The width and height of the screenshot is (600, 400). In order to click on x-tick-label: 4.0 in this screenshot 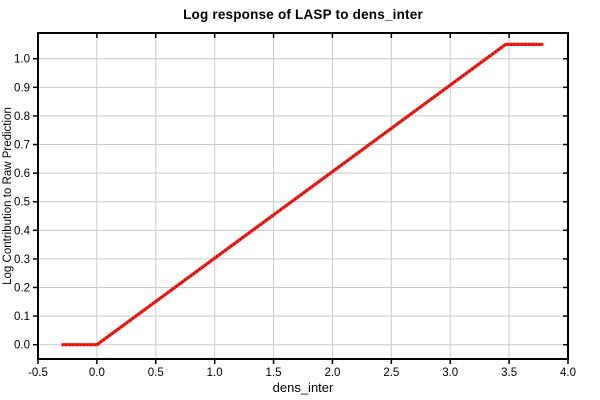, I will do `click(568, 373)`.